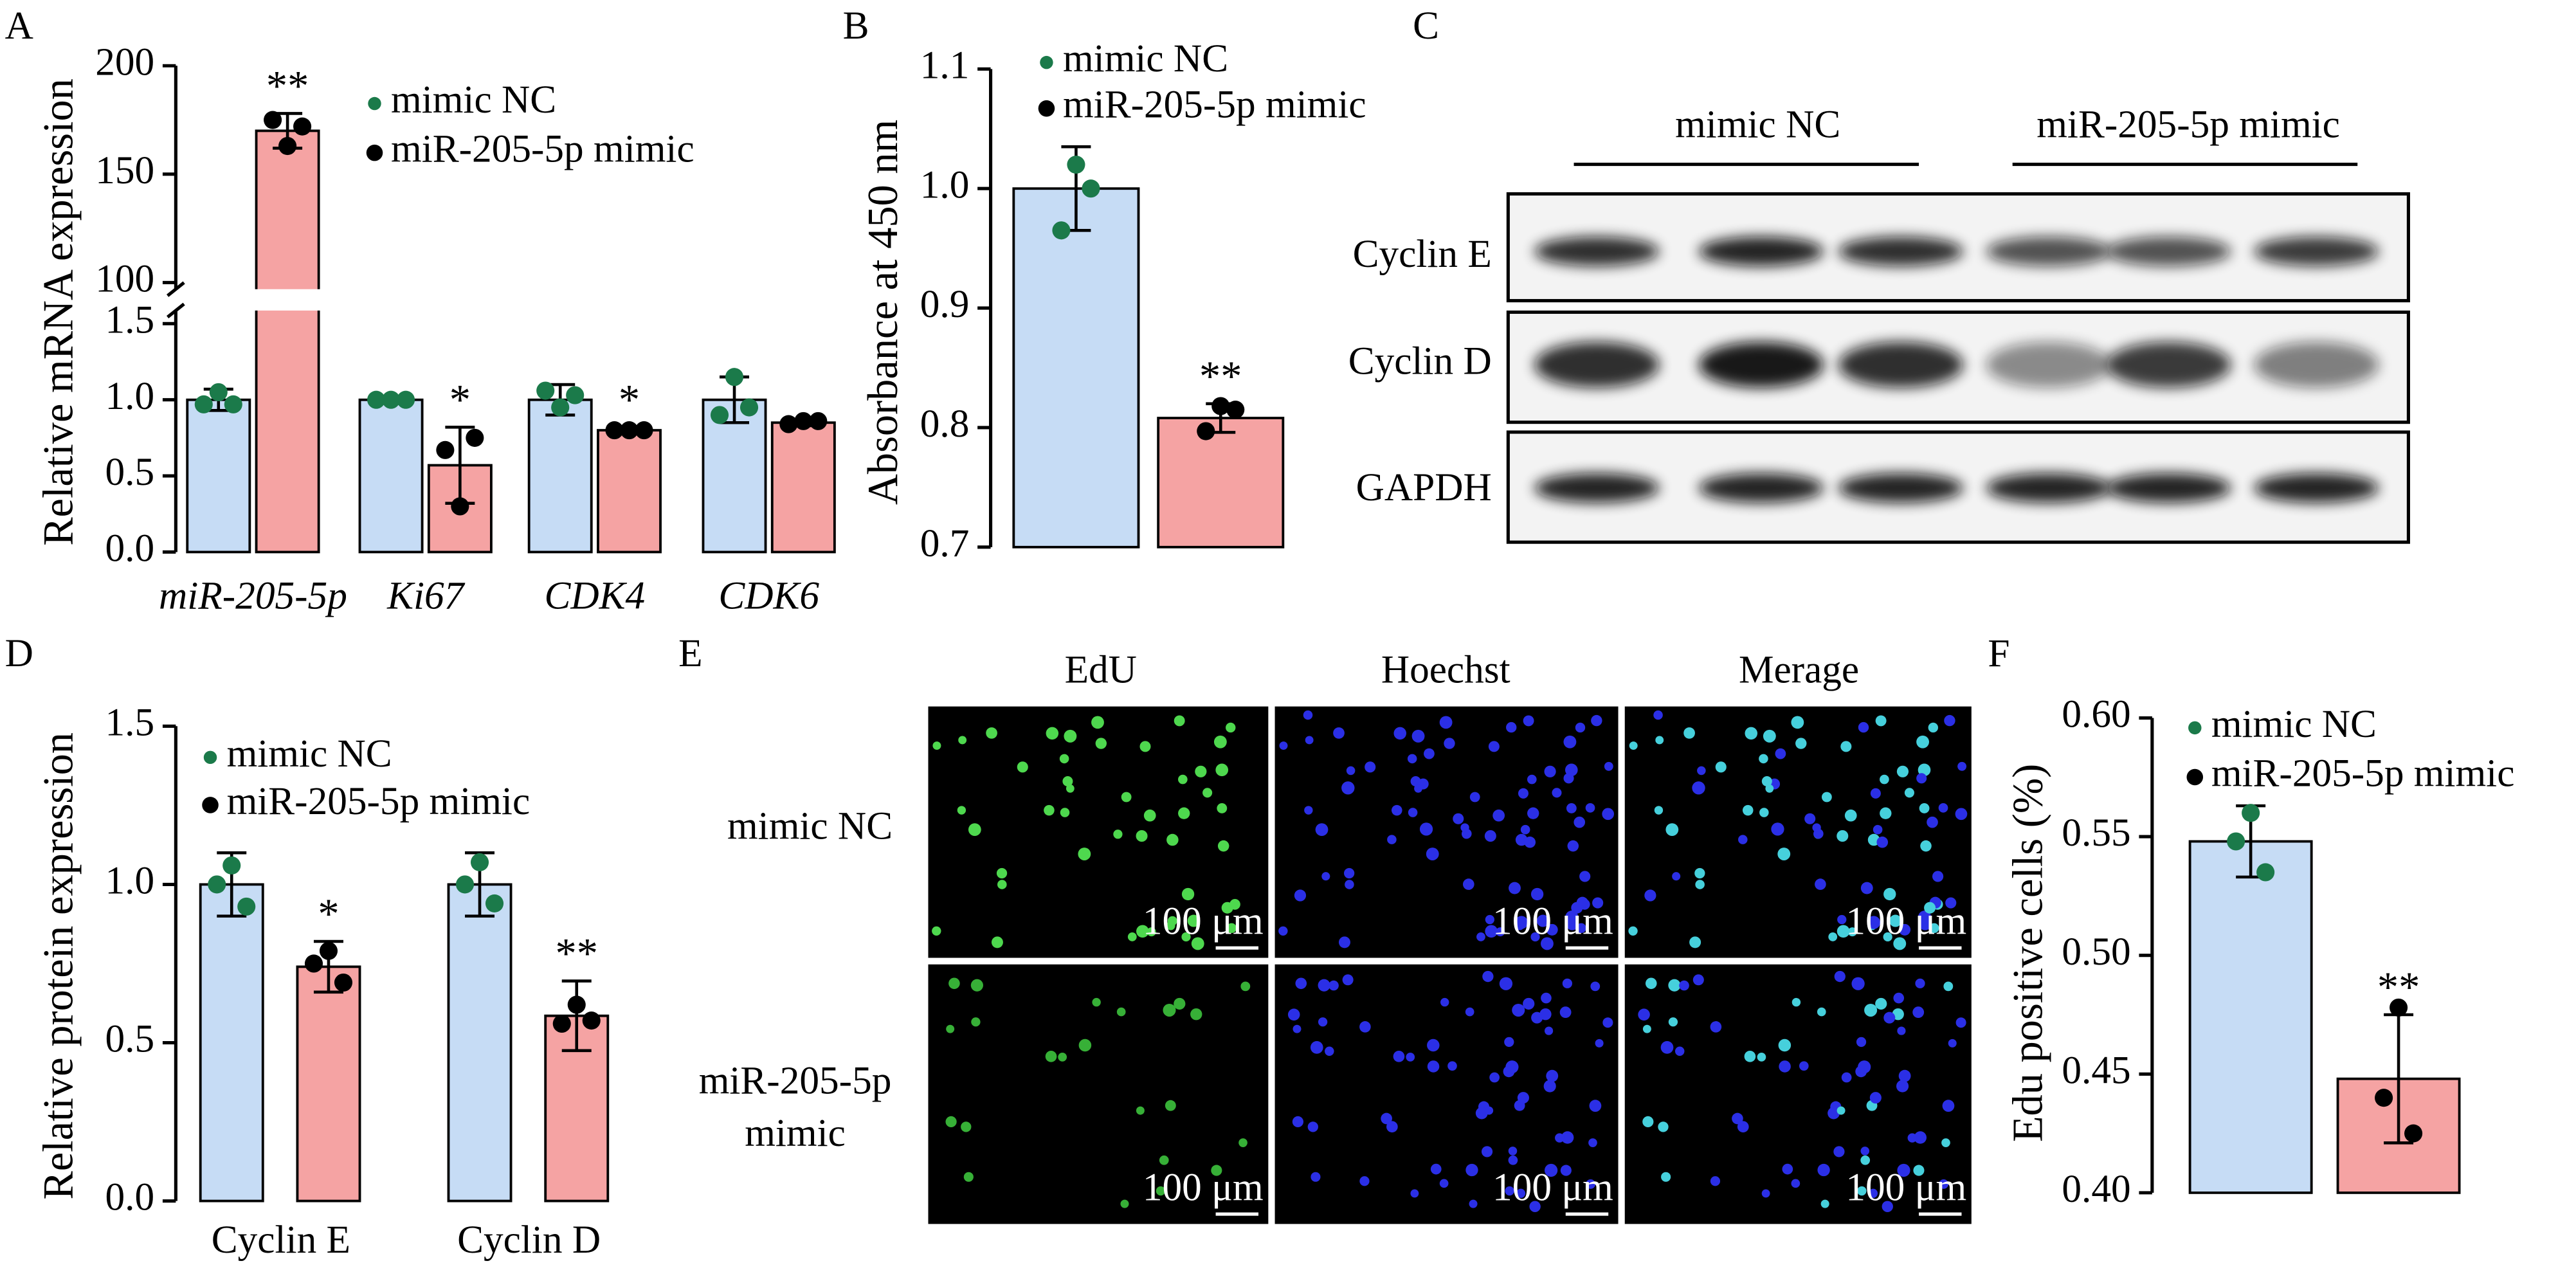  What do you see at coordinates (945, 65) in the screenshot?
I see `y-tick-label: 1.1` at bounding box center [945, 65].